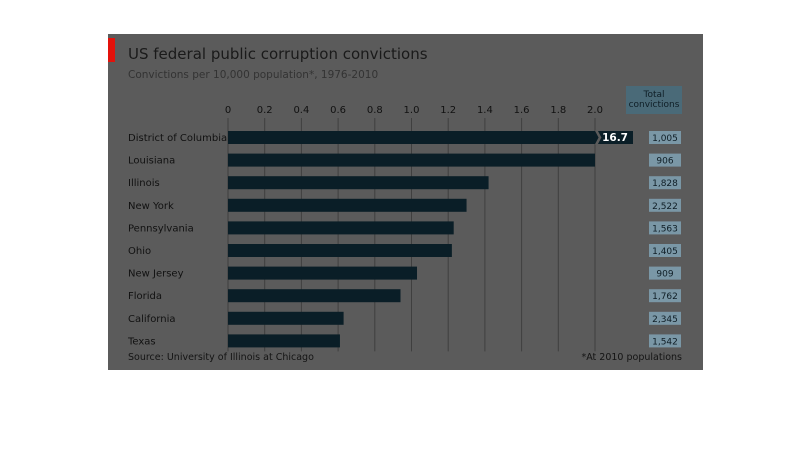 Image resolution: width=810 pixels, height=464 pixels. What do you see at coordinates (141, 341) in the screenshot?
I see `category-label: Texas` at bounding box center [141, 341].